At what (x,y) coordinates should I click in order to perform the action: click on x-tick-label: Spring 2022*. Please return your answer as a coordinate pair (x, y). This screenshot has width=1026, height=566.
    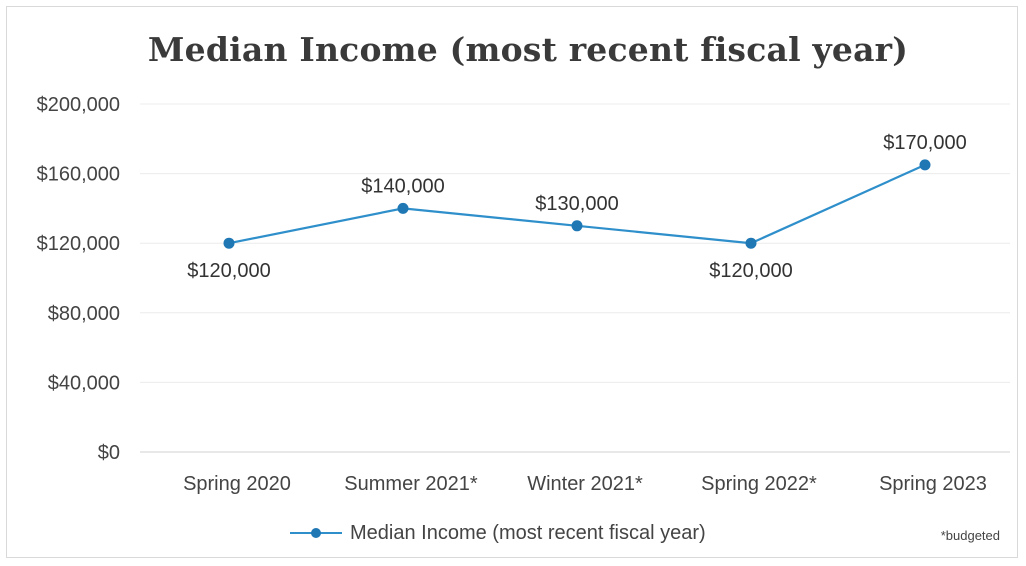
    Looking at the image, I should click on (759, 484).